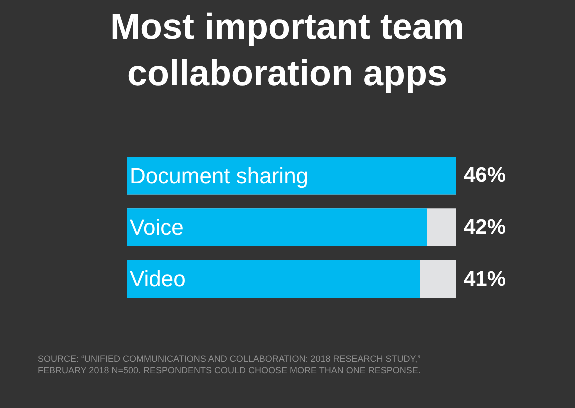  What do you see at coordinates (485, 279) in the screenshot?
I see `data-label: 41%` at bounding box center [485, 279].